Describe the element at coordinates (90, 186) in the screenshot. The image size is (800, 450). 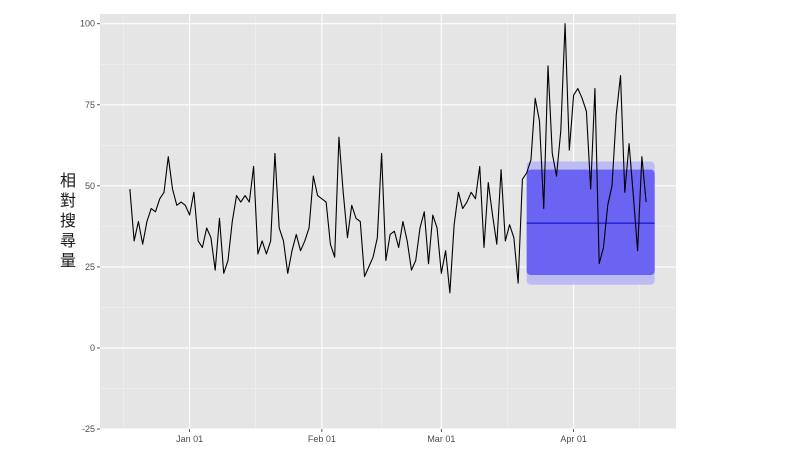
I see `y-tick-label: 50` at that location.